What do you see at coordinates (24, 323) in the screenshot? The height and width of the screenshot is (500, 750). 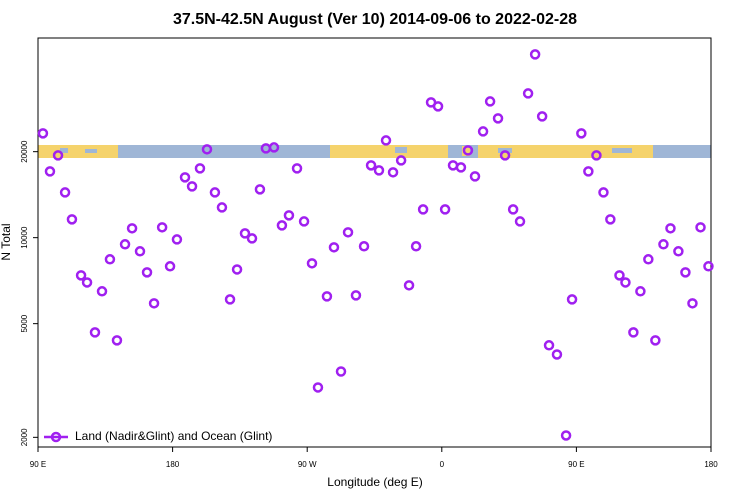 I see `y-tick-label: 5000` at bounding box center [24, 323].